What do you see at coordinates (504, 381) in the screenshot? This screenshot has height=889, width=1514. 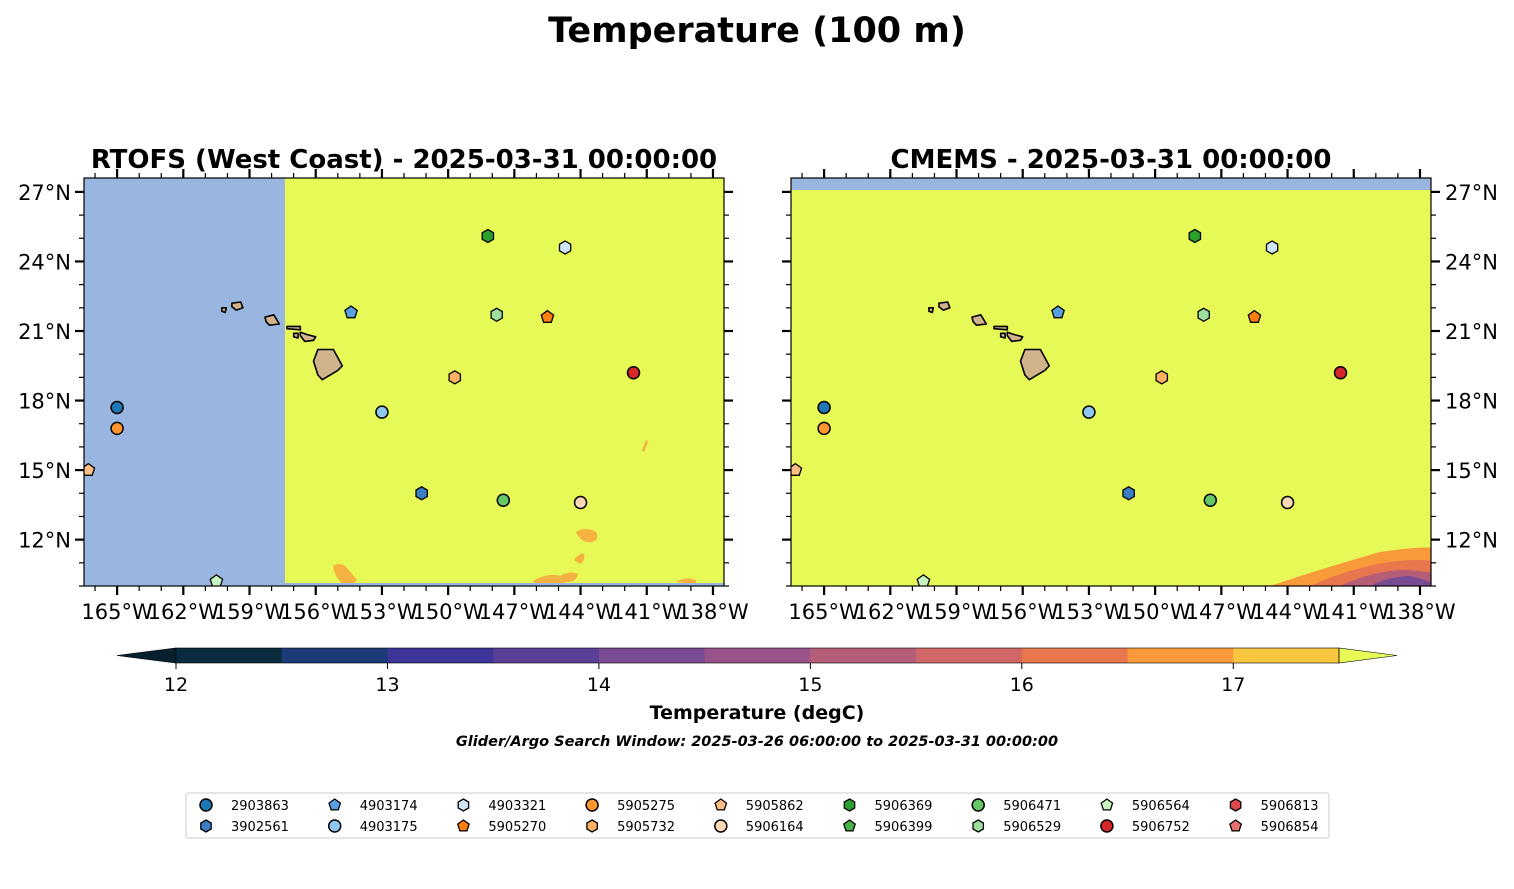 I see `left-temperature-field` at bounding box center [504, 381].